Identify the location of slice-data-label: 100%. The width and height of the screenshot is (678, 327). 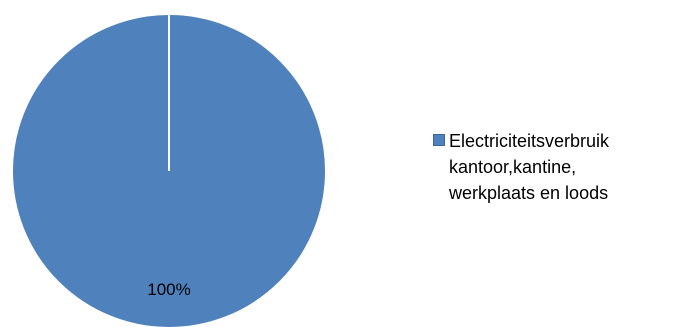
(168, 289).